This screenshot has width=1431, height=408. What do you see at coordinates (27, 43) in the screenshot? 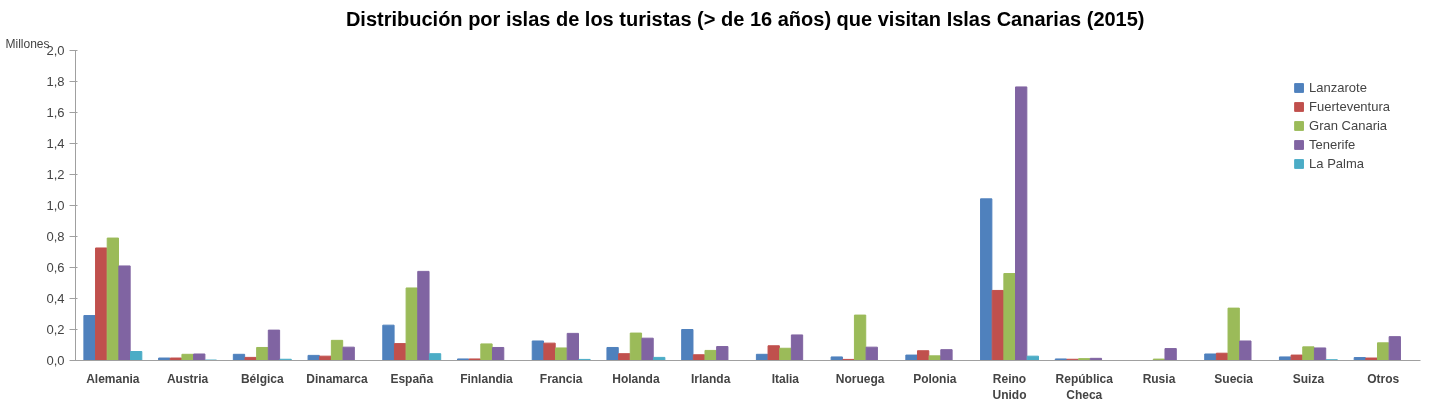
I see `y-axis-title: Millones` at bounding box center [27, 43].